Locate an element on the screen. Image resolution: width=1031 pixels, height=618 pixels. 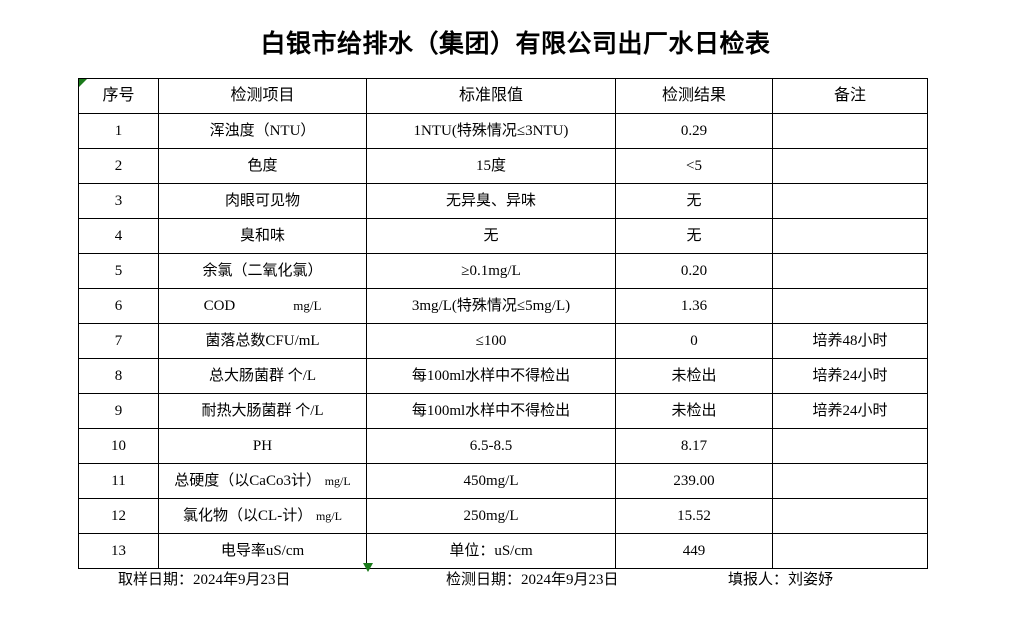
cell-sequence-number: 13 is located at coordinates (118, 551).